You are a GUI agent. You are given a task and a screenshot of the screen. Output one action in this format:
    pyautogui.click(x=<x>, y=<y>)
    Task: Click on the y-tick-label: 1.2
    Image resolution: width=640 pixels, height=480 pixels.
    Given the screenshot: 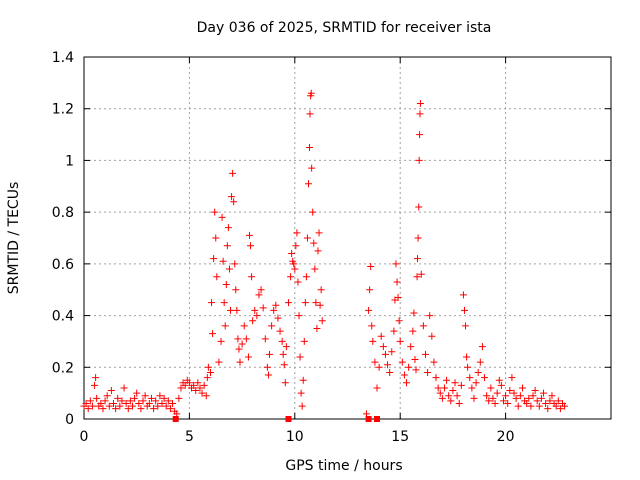 What is the action you would take?
    pyautogui.click(x=63, y=110)
    